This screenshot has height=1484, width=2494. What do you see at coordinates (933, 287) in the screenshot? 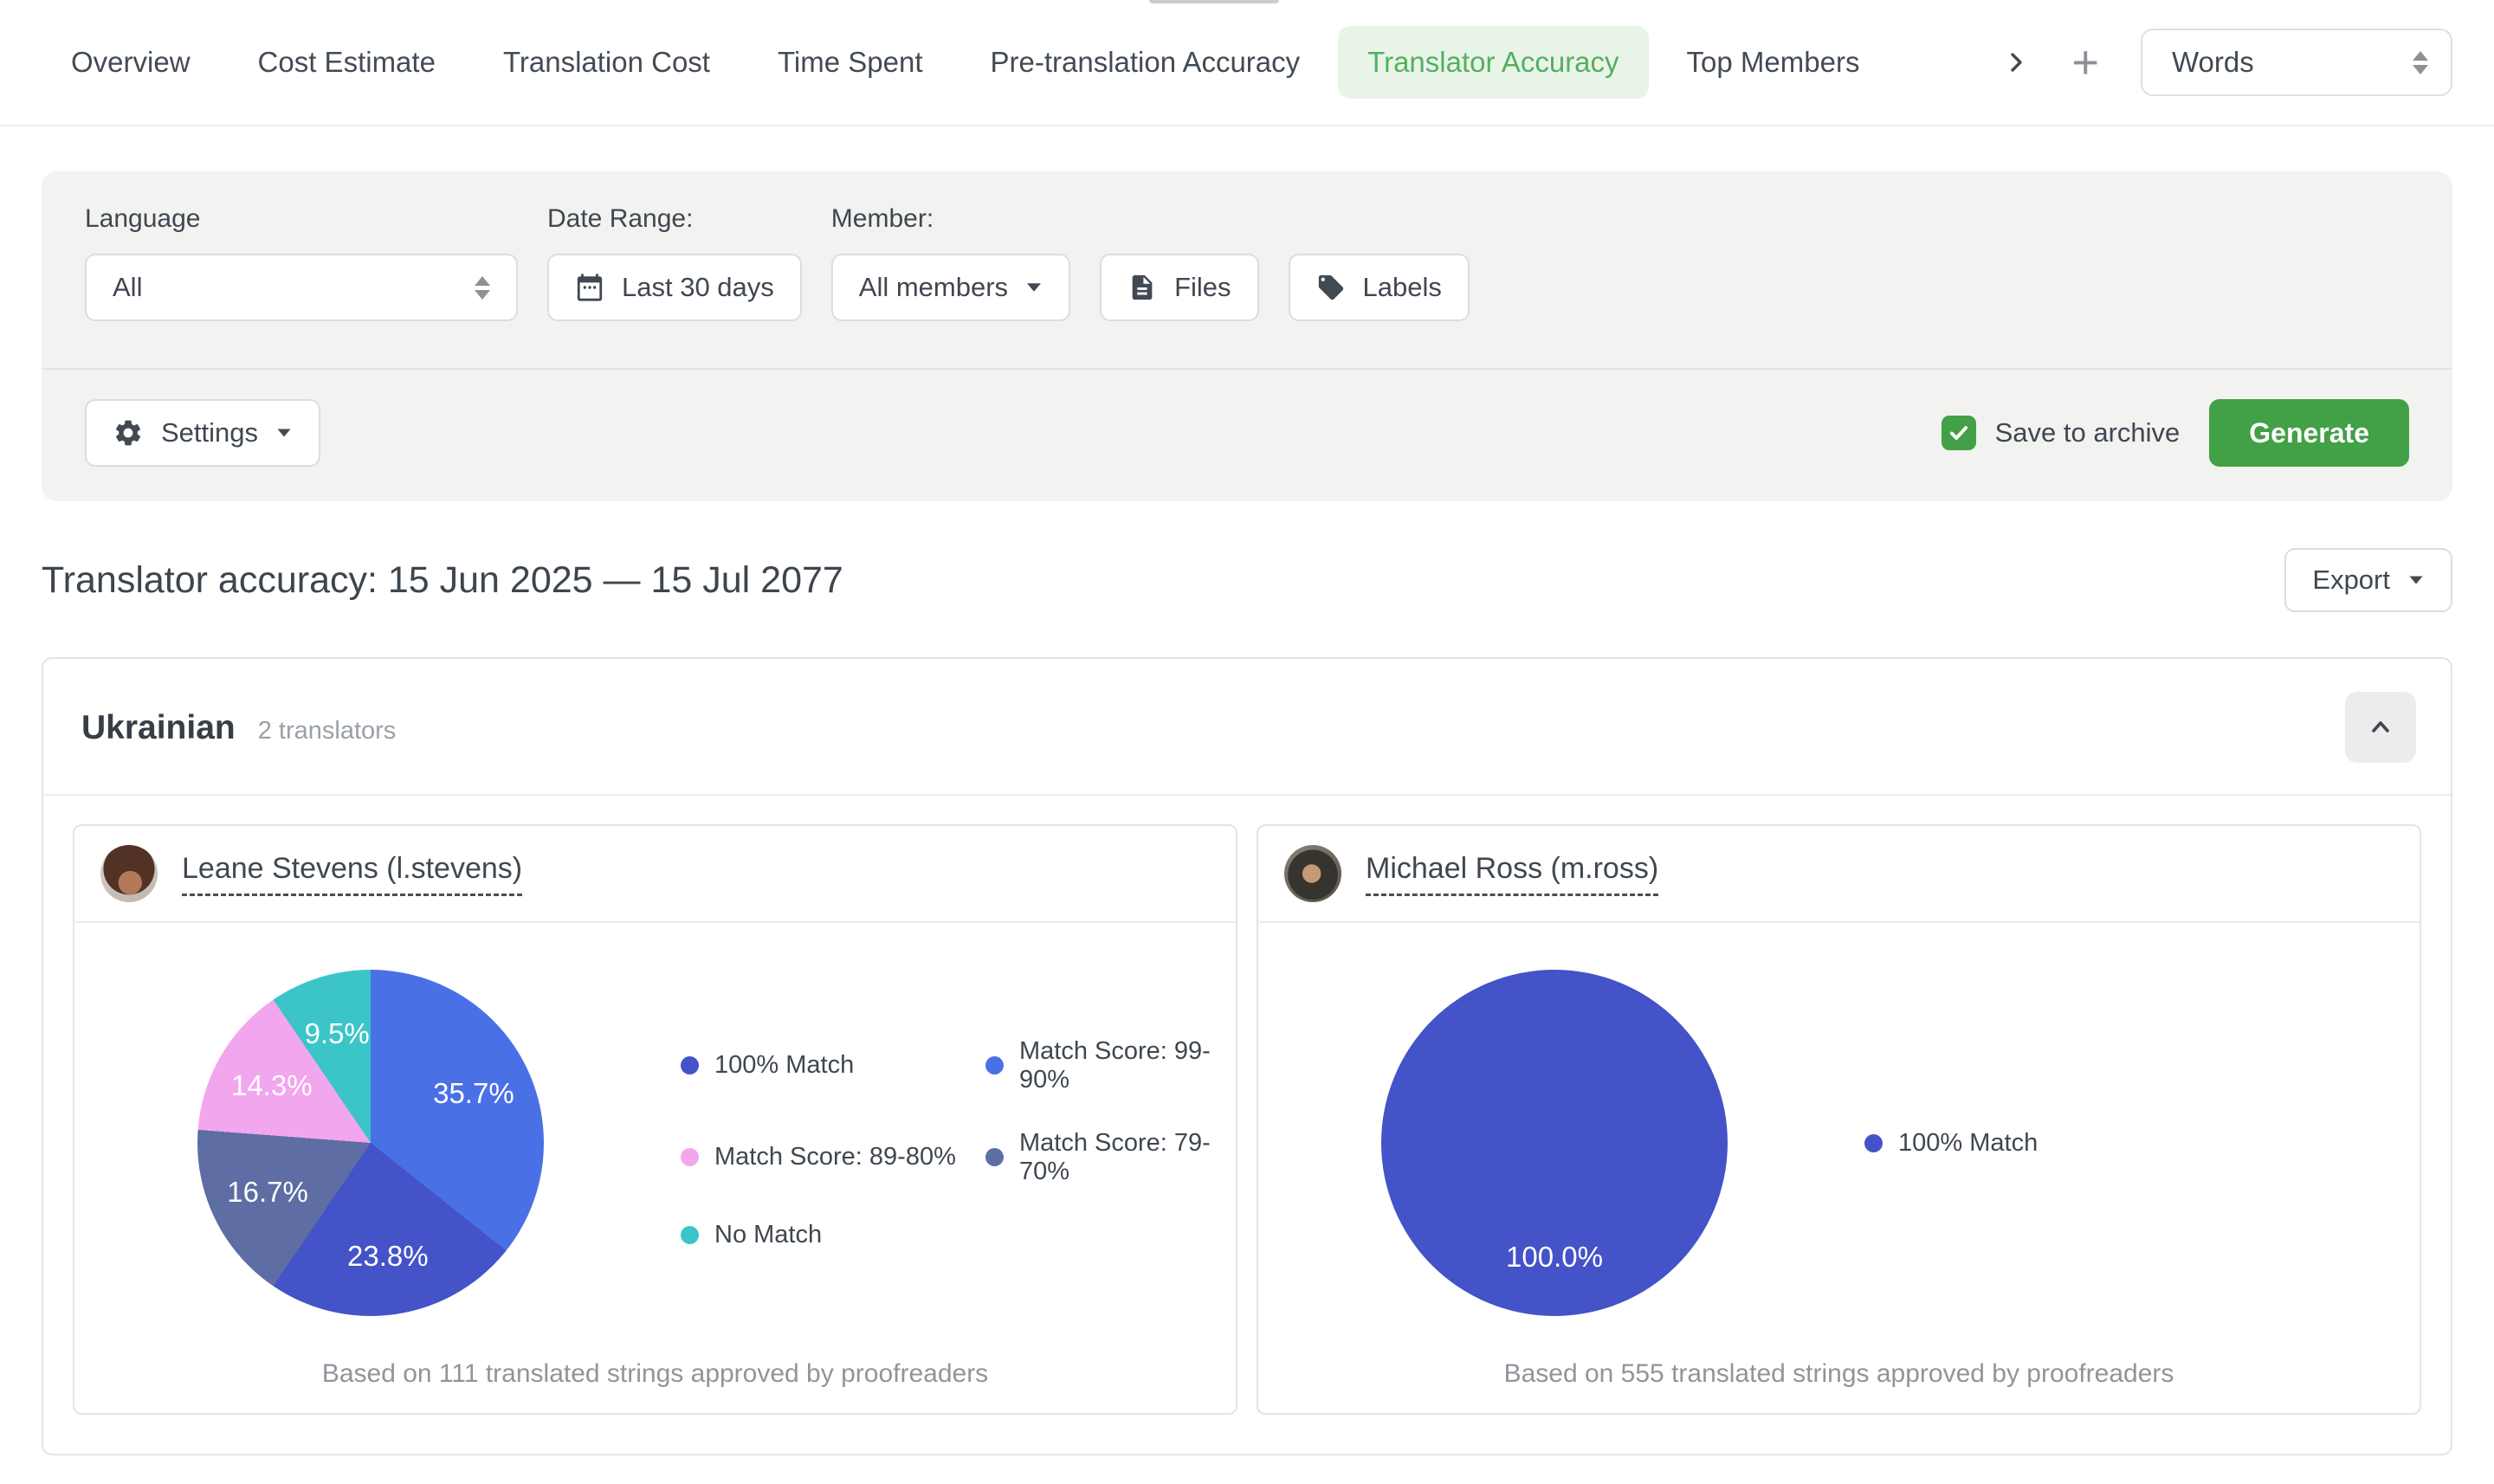
I see `member-dropdown-value: All members` at bounding box center [933, 287].